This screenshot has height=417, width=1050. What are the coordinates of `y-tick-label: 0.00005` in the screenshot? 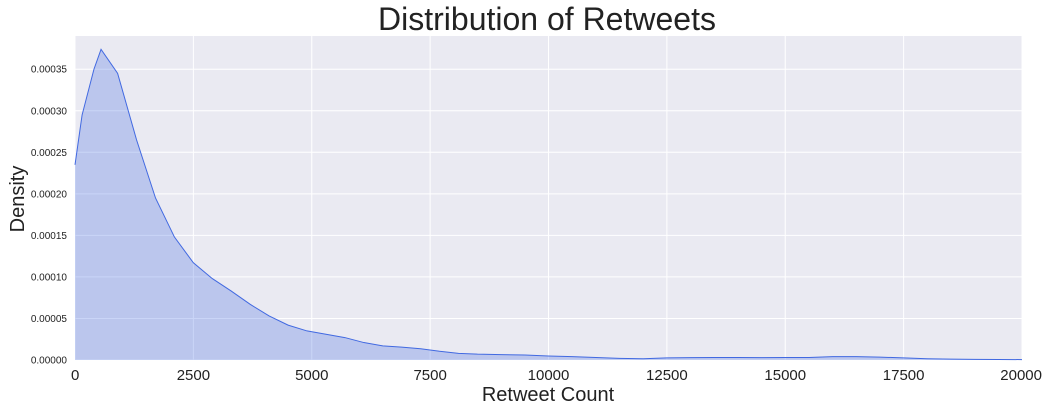 It's located at (49, 319).